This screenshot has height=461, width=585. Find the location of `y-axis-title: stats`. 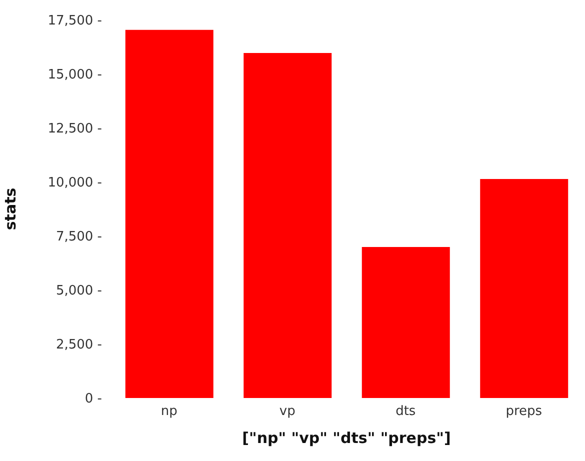

y-axis-title: stats is located at coordinates (10, 209).